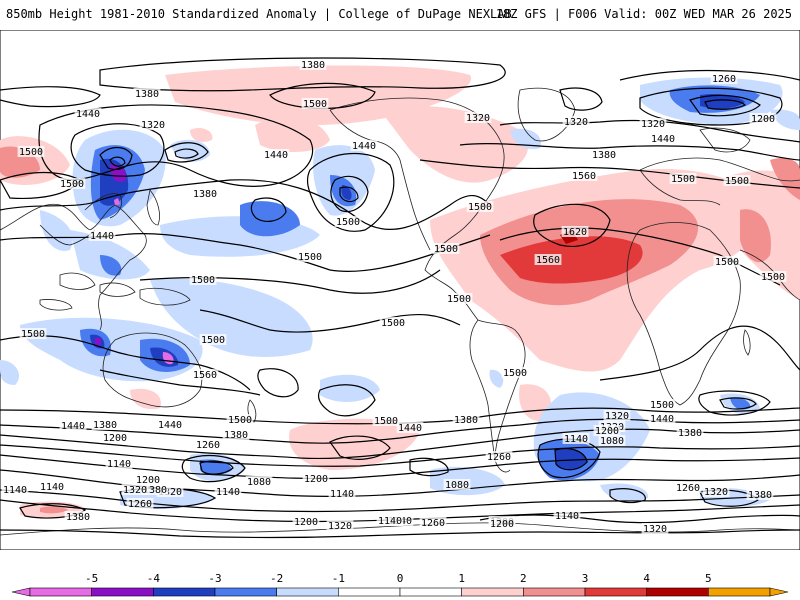 The image size is (800, 600). I want to click on colorbar: -5 -4 -3 -2 -1 0 1 2 3 4 5, so click(400, 584).